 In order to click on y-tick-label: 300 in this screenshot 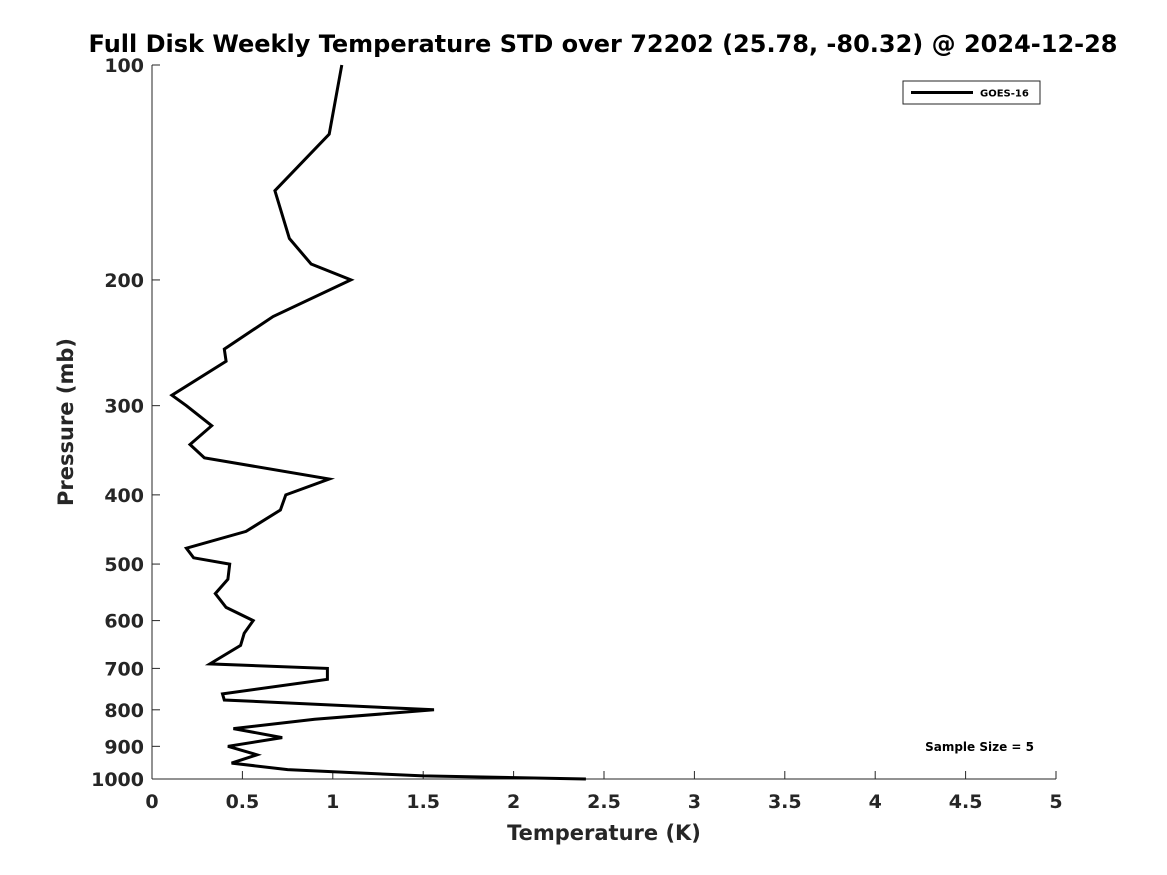, I will do `click(124, 407)`.